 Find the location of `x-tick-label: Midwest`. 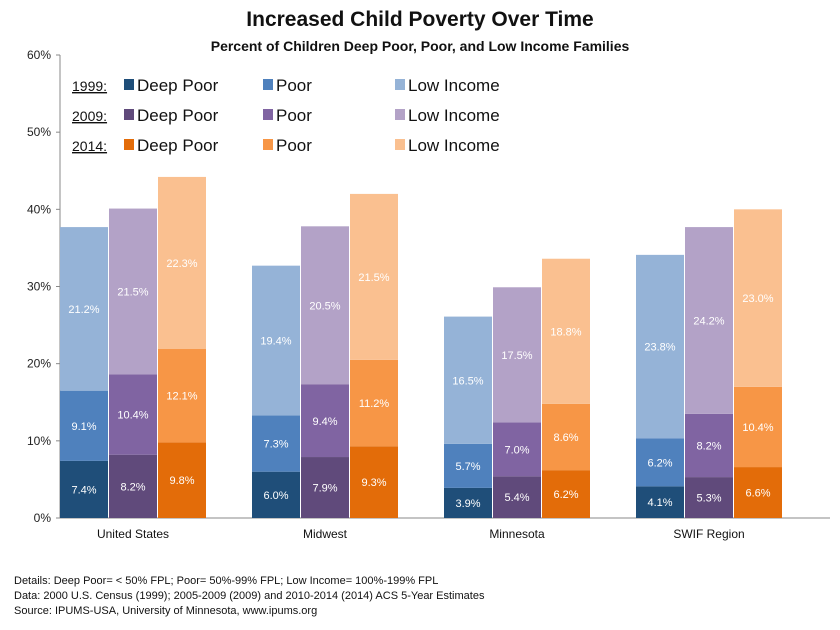

x-tick-label: Midwest is located at coordinates (325, 534).